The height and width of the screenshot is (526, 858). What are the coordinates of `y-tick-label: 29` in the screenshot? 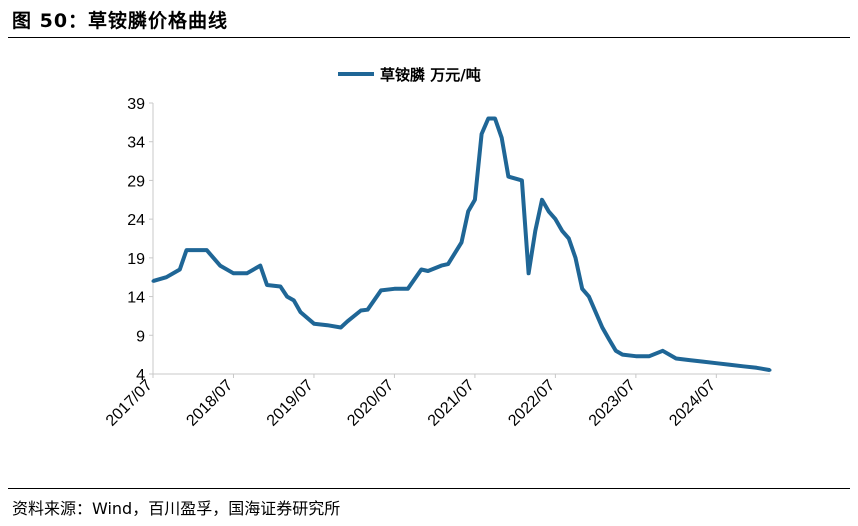 It's located at (136, 181).